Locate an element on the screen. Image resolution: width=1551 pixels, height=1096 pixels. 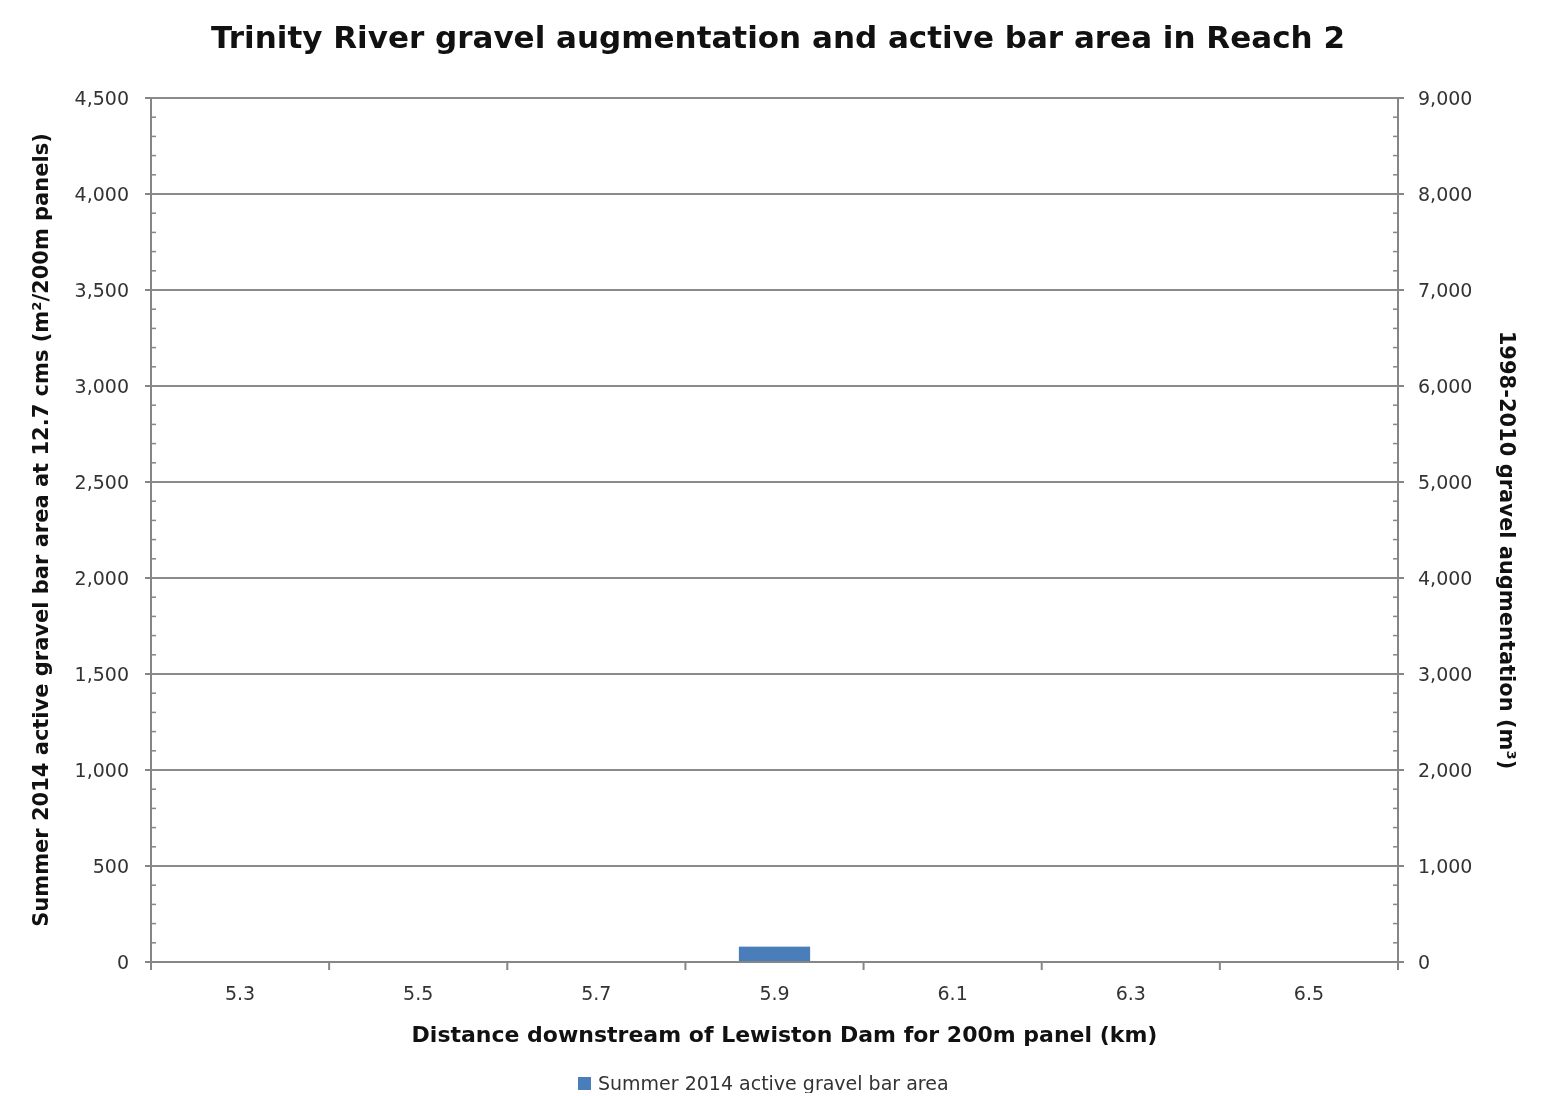
y2-tick-label: 6,000 is located at coordinates (1445, 385).